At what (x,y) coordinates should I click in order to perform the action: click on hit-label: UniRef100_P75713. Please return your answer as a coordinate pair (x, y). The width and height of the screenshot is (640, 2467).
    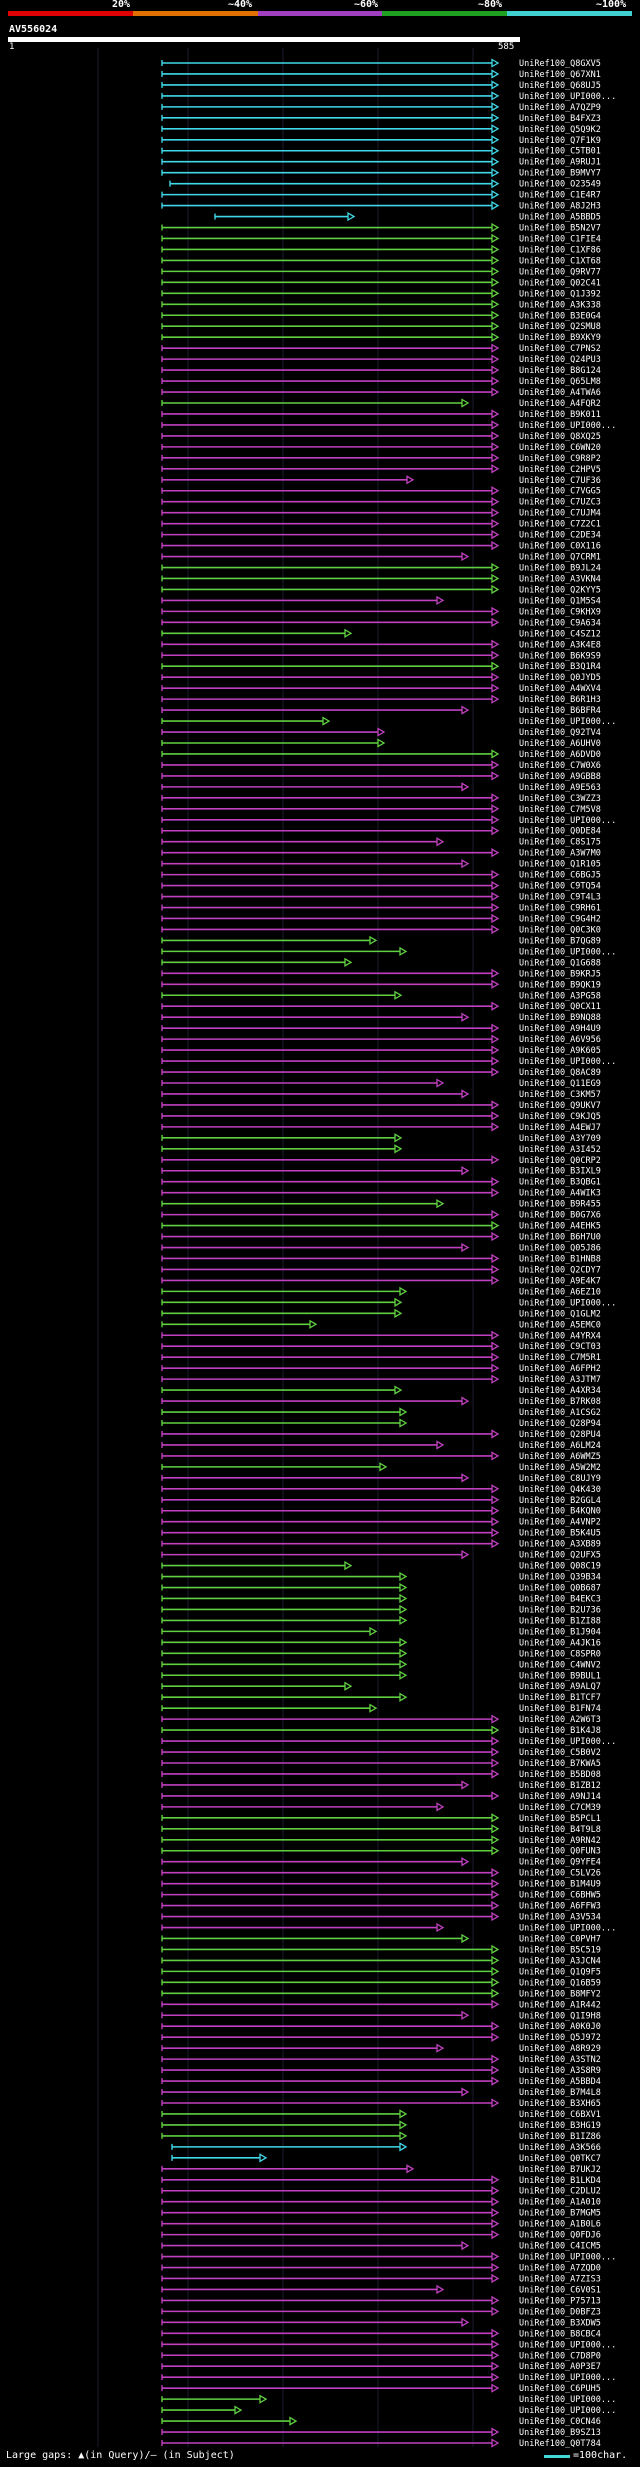
    Looking at the image, I should click on (560, 2301).